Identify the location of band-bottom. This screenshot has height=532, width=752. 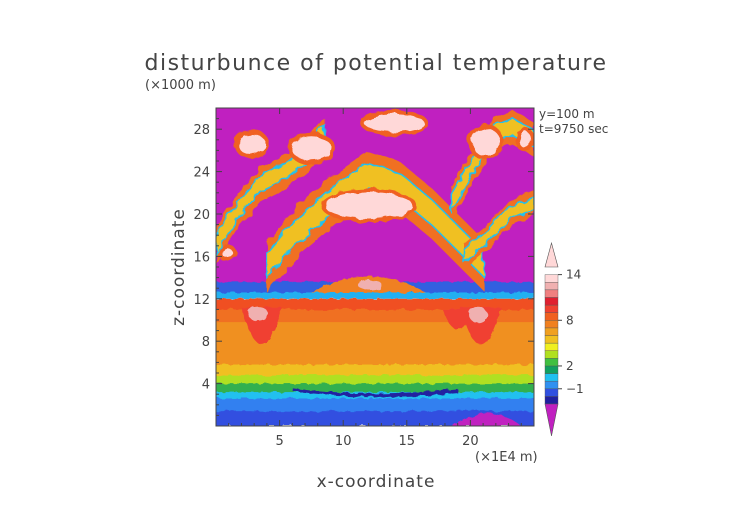
(375, 418).